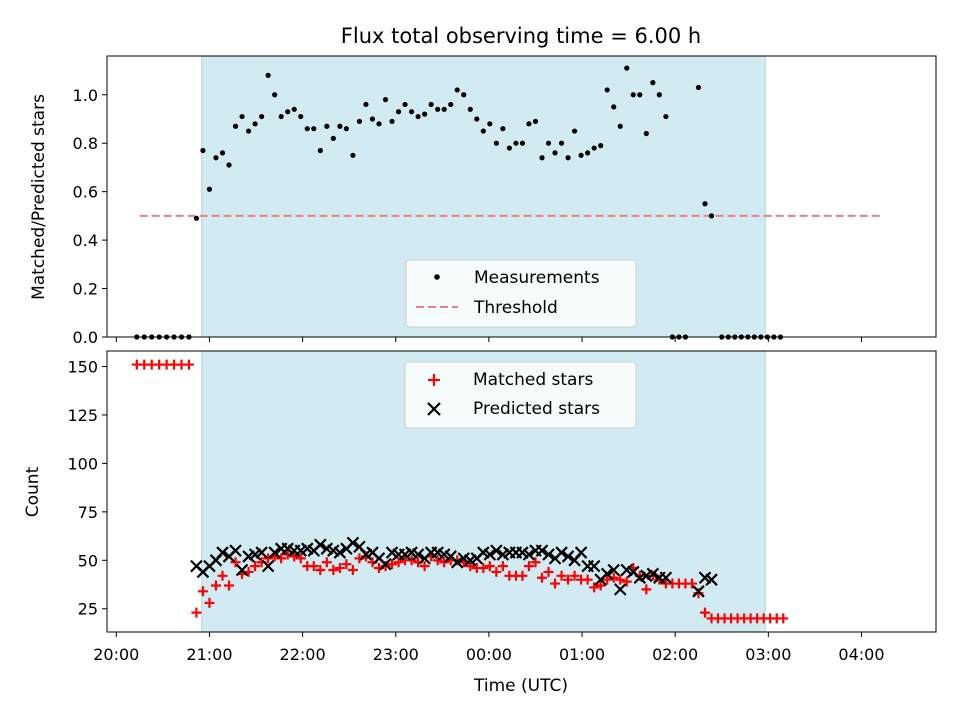  I want to click on legend-label-measurements: Measurements, so click(537, 278).